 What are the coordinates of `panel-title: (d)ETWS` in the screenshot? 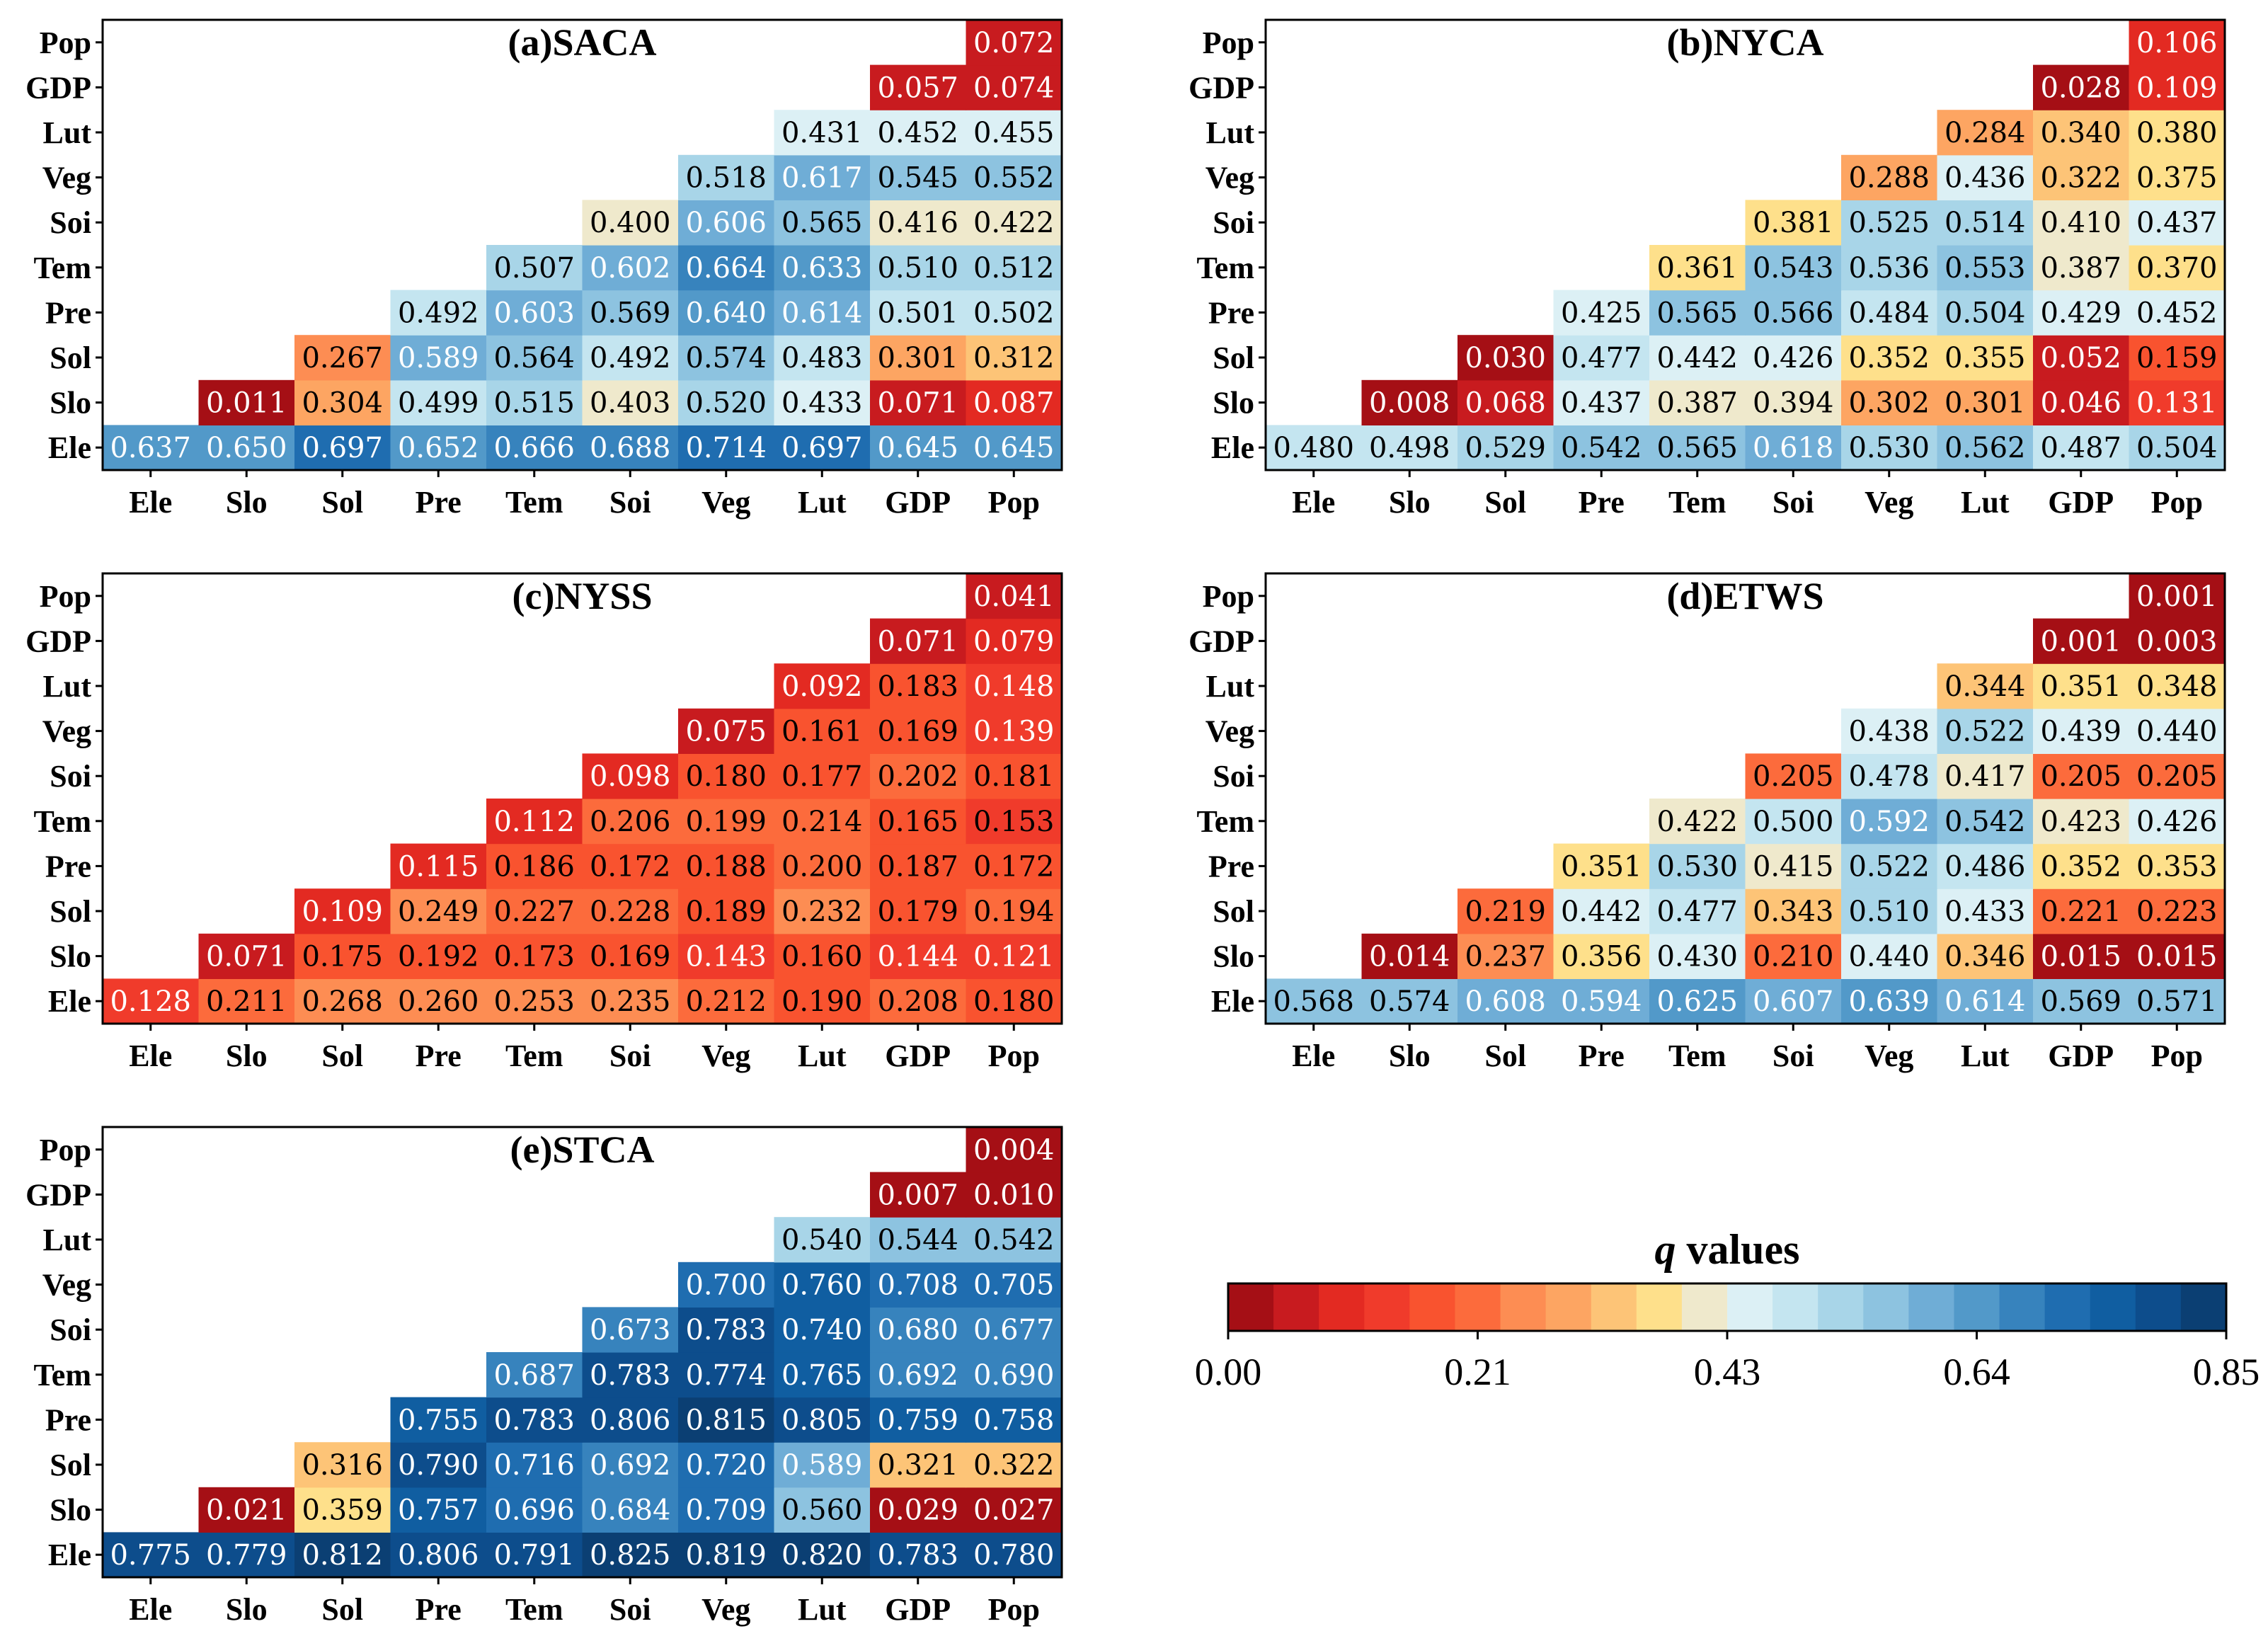 It's located at (1744, 596).